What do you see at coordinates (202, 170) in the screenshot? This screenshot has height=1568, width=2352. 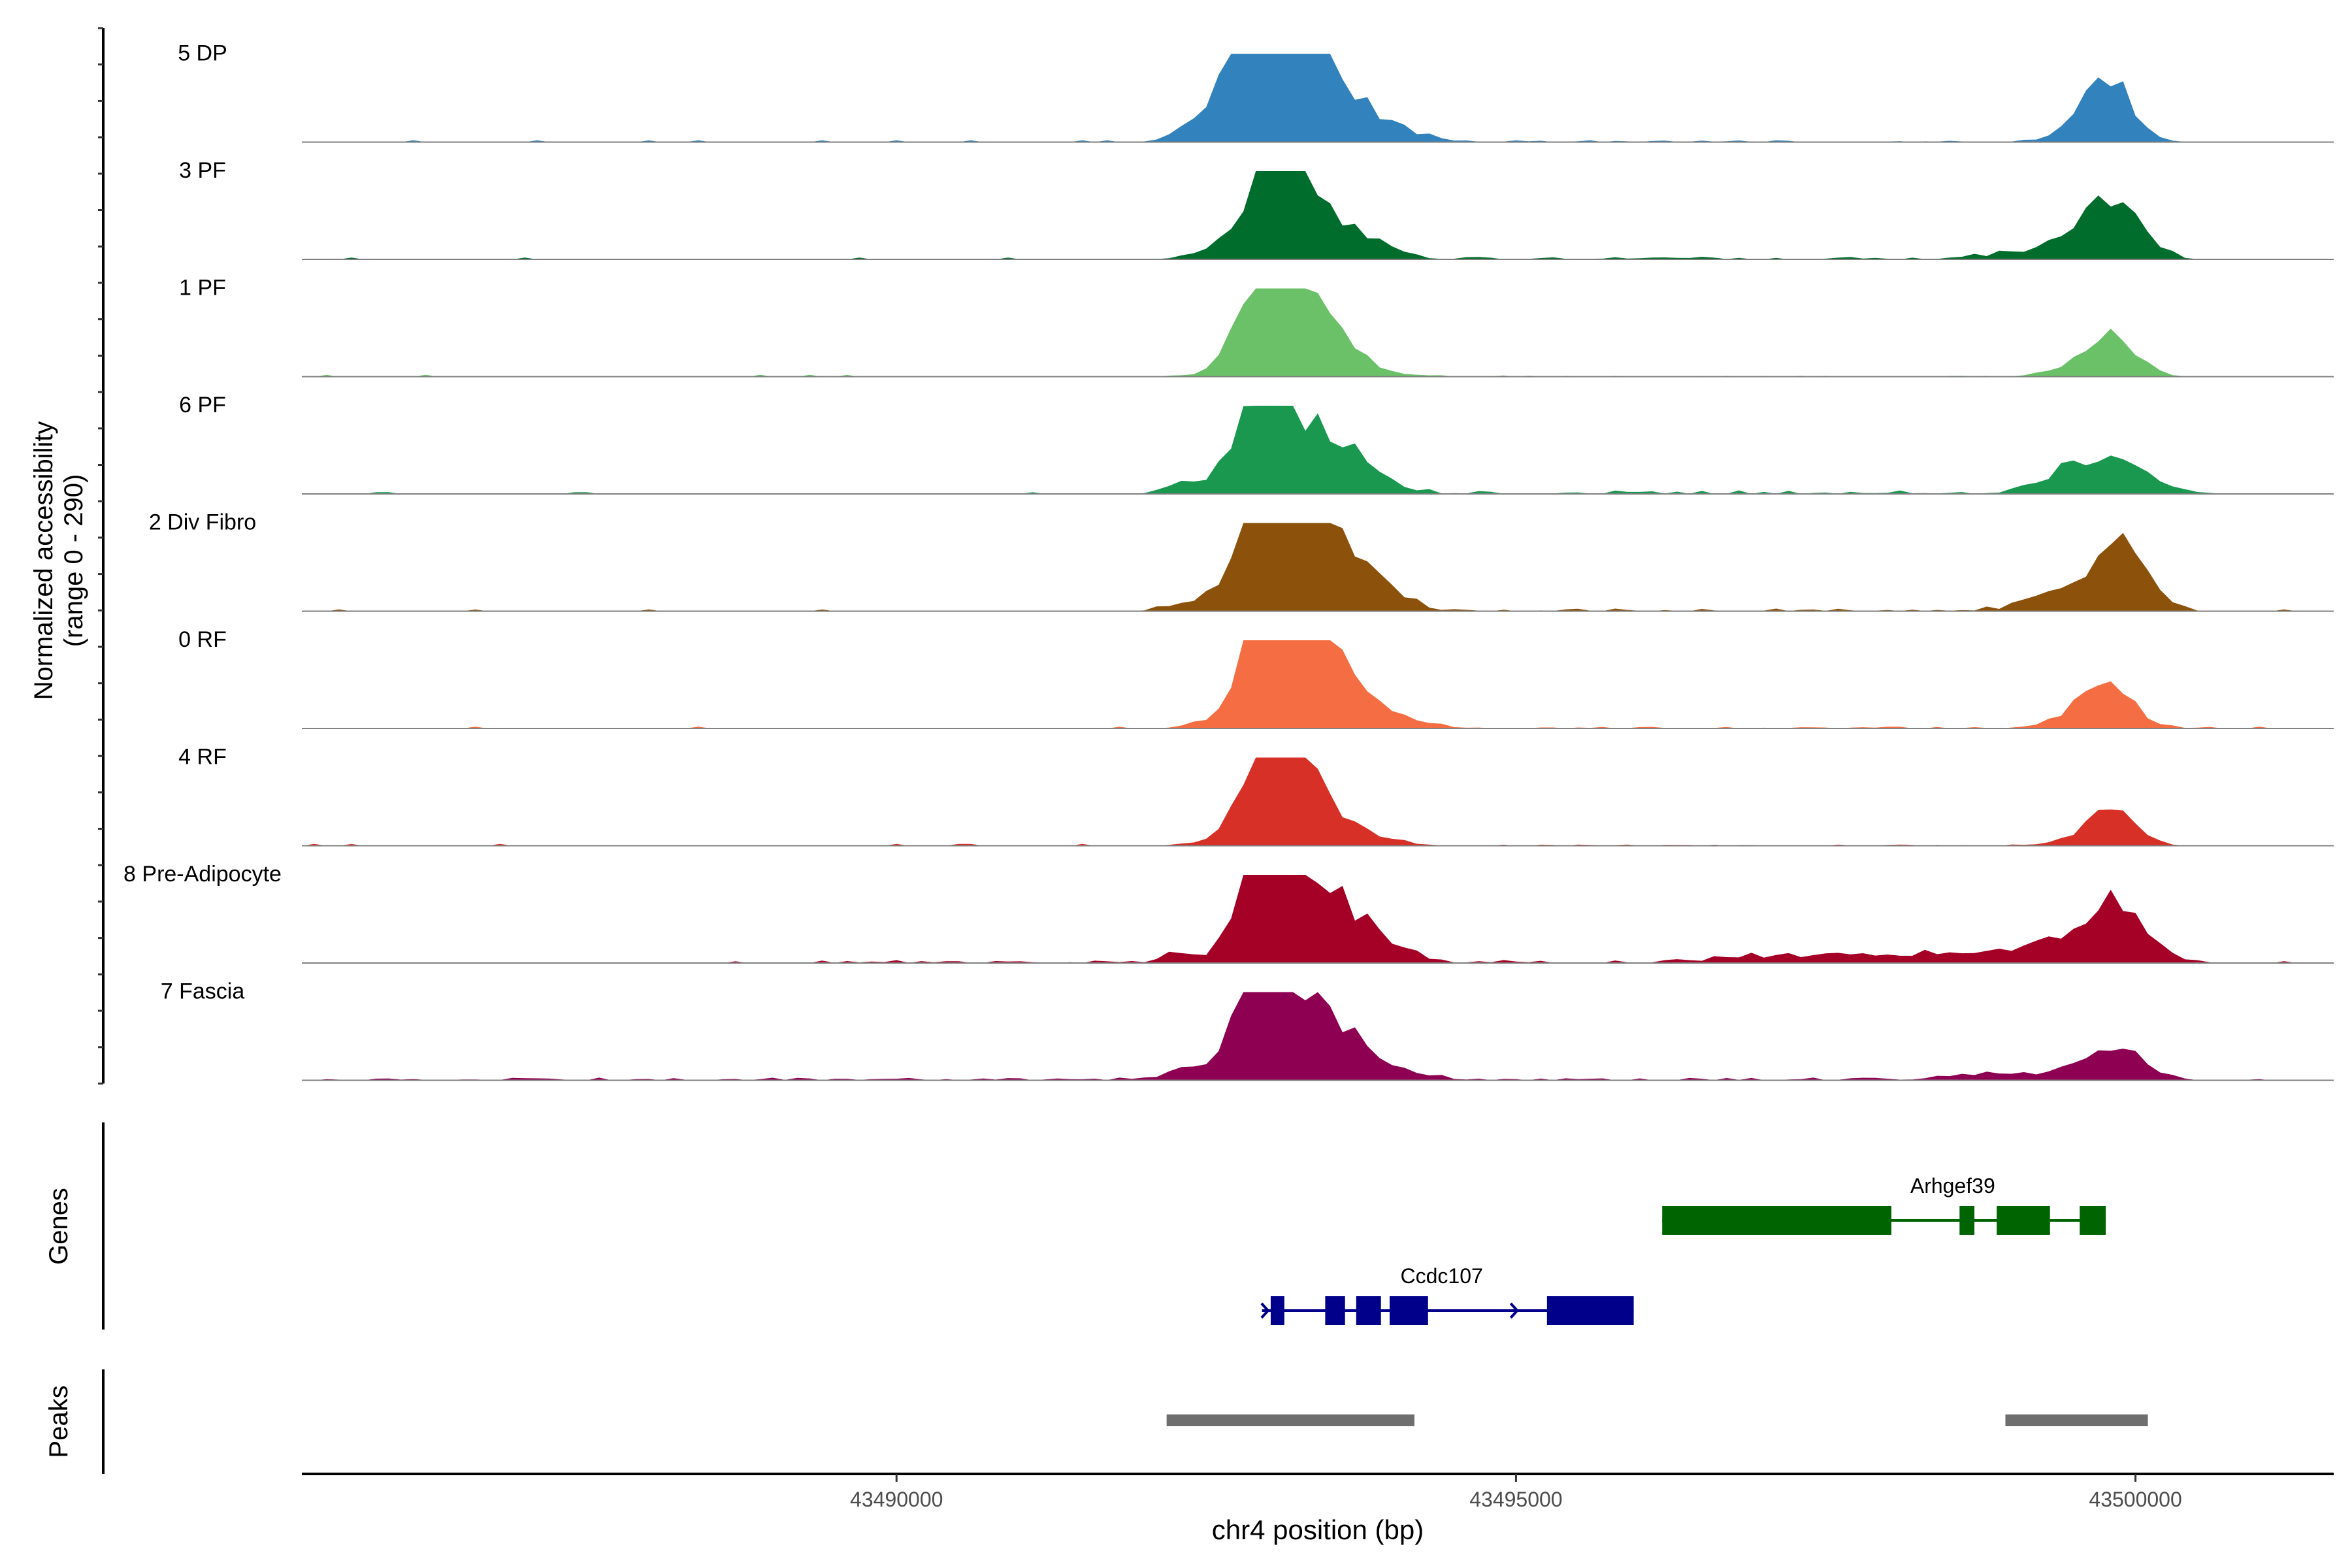 I see `track-label: 3 PF` at bounding box center [202, 170].